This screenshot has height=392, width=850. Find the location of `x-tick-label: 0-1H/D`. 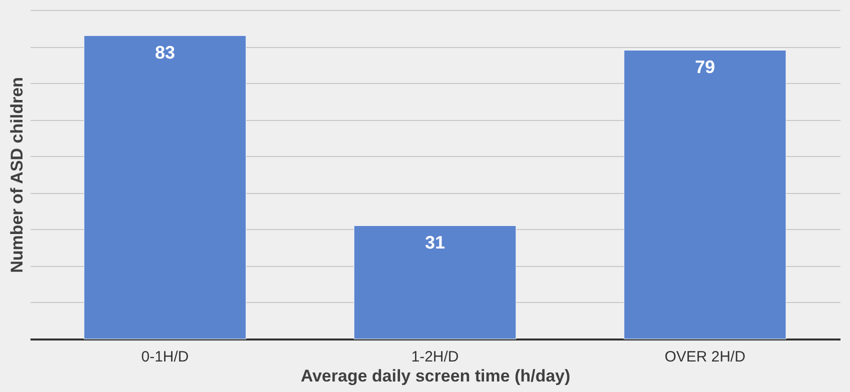

x-tick-label: 0-1H/D is located at coordinates (165, 357).